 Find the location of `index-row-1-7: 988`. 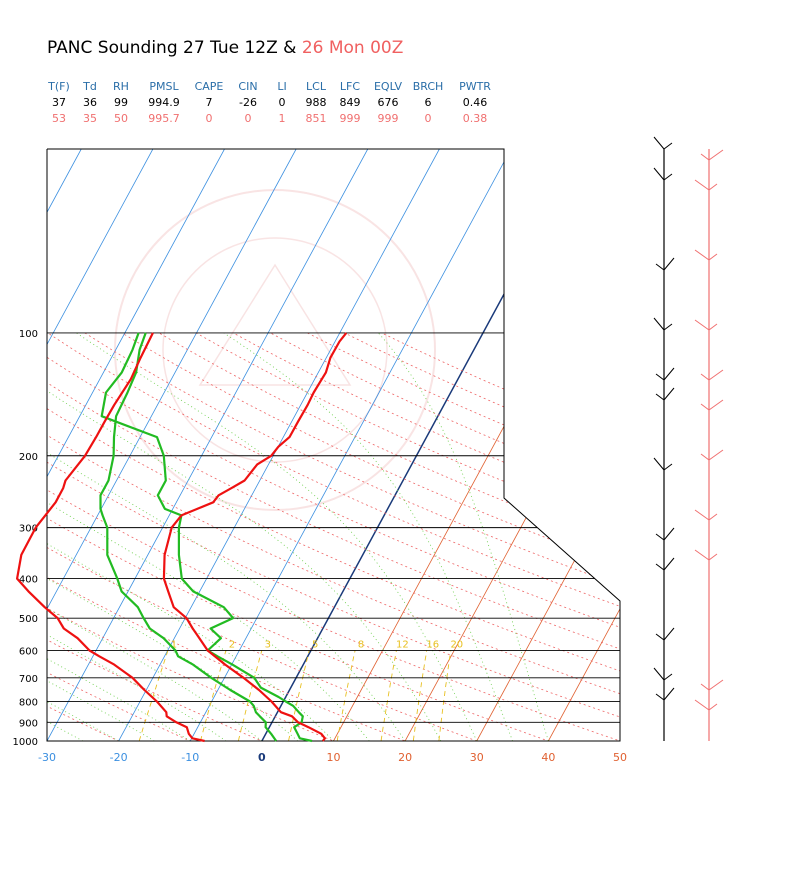

index-row-1-7: 988 is located at coordinates (316, 102).